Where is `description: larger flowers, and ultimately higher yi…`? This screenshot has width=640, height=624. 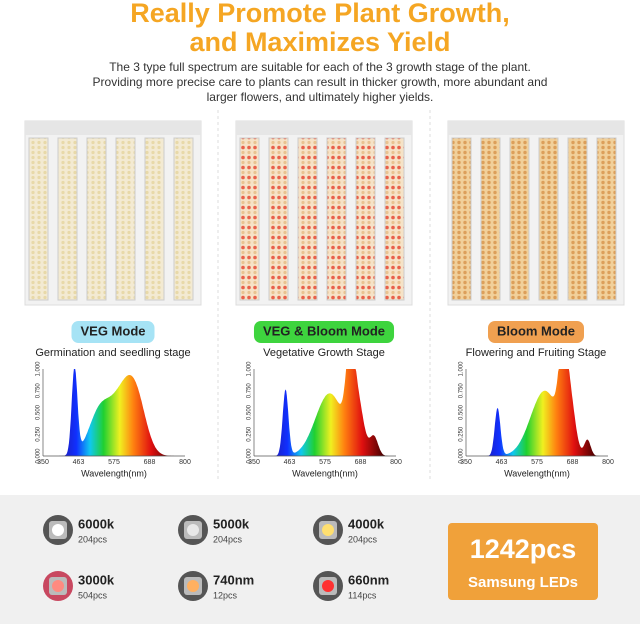 description: larger flowers, and ultimately higher yi… is located at coordinates (320, 97).